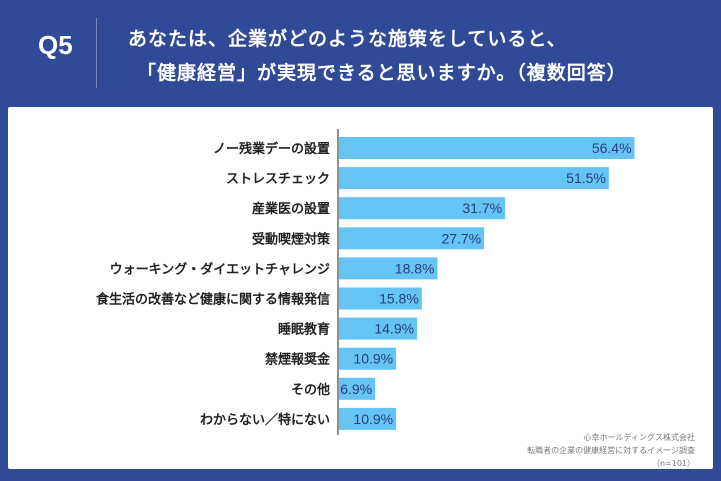 This screenshot has height=481, width=721. What do you see at coordinates (265, 420) in the screenshot?
I see `category-label: わからない／特にない` at bounding box center [265, 420].